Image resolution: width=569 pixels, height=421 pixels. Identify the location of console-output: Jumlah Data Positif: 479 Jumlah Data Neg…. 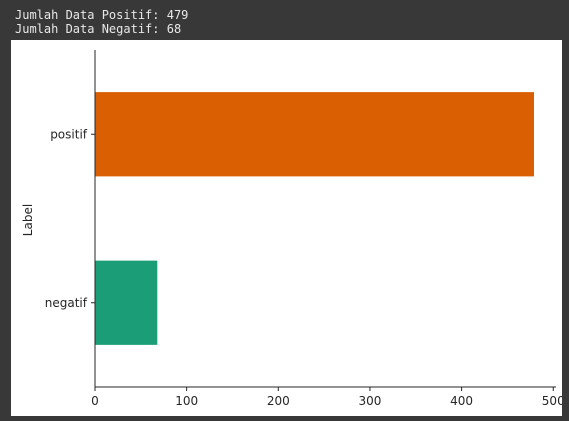
(284, 20).